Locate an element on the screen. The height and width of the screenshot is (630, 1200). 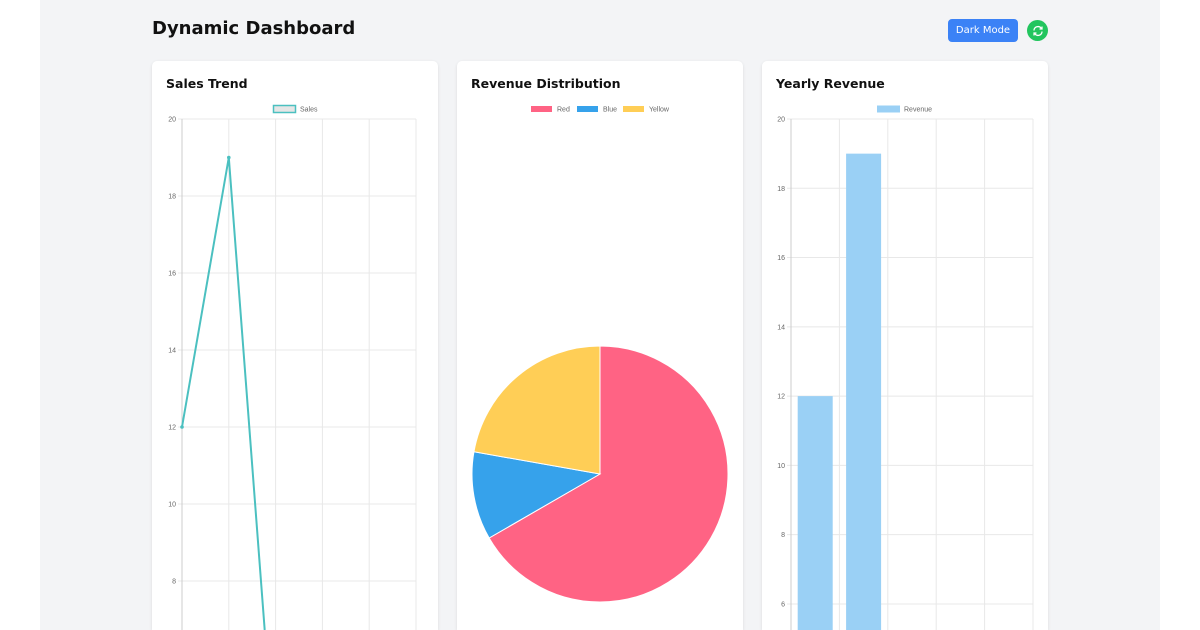
y-tick-label: 6 is located at coordinates (783, 604).